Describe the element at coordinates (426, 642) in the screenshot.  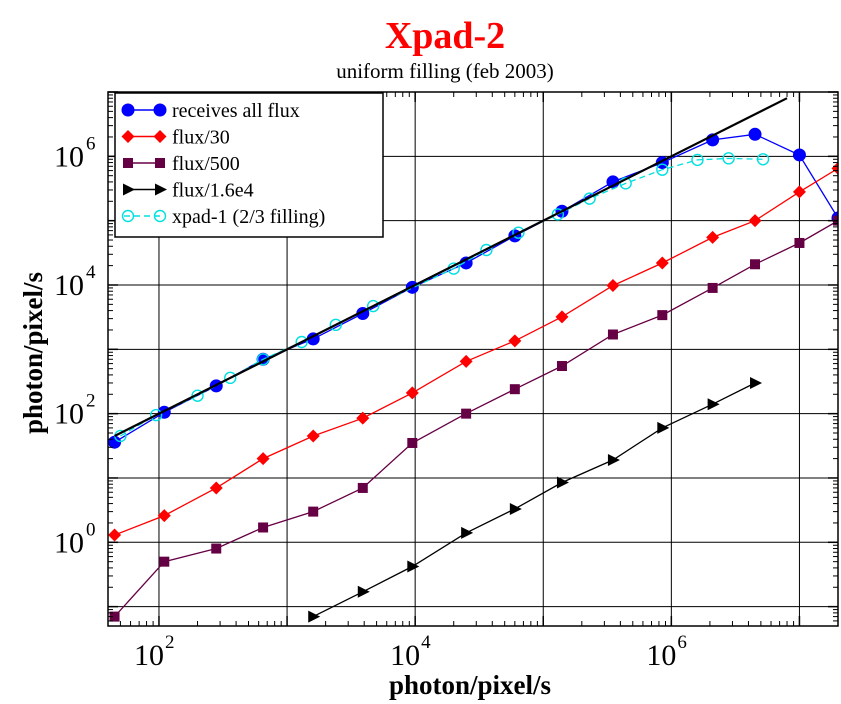
I see `x-tick-exponent: 4` at that location.